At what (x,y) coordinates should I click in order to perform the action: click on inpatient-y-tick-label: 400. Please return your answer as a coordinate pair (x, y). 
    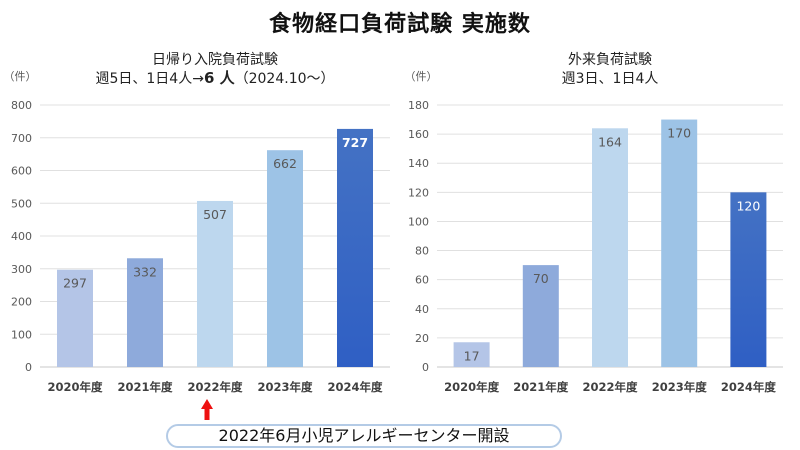
    Looking at the image, I should click on (21, 236).